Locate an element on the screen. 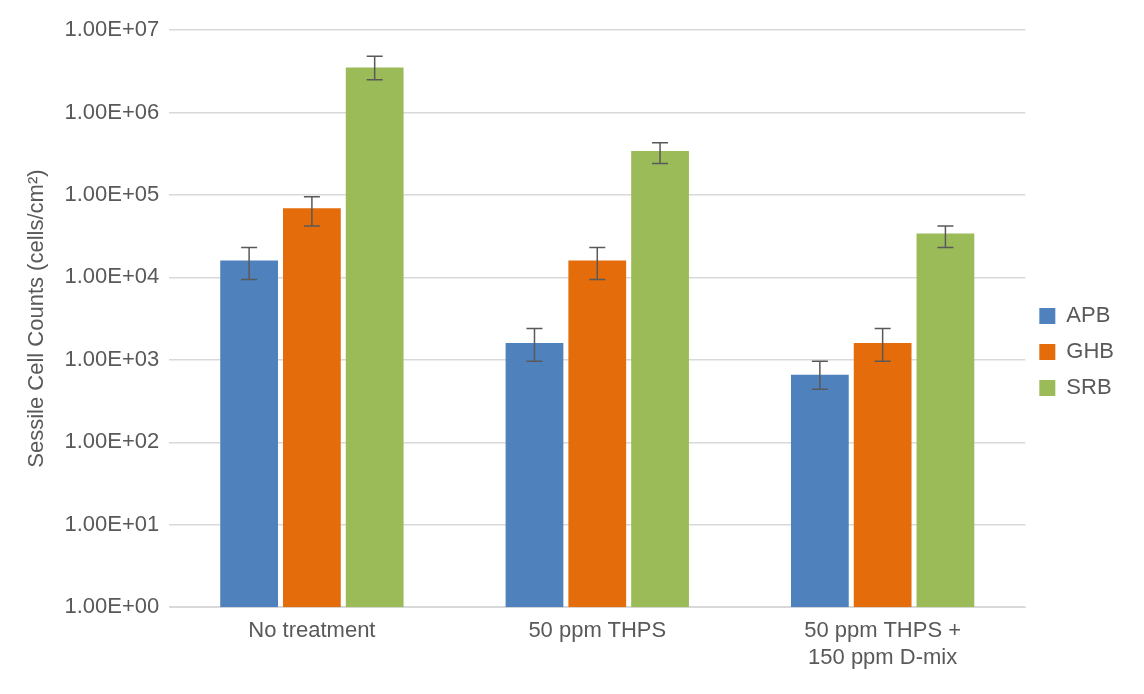 The image size is (1144, 694). legend-label: GHB is located at coordinates (1090, 351).